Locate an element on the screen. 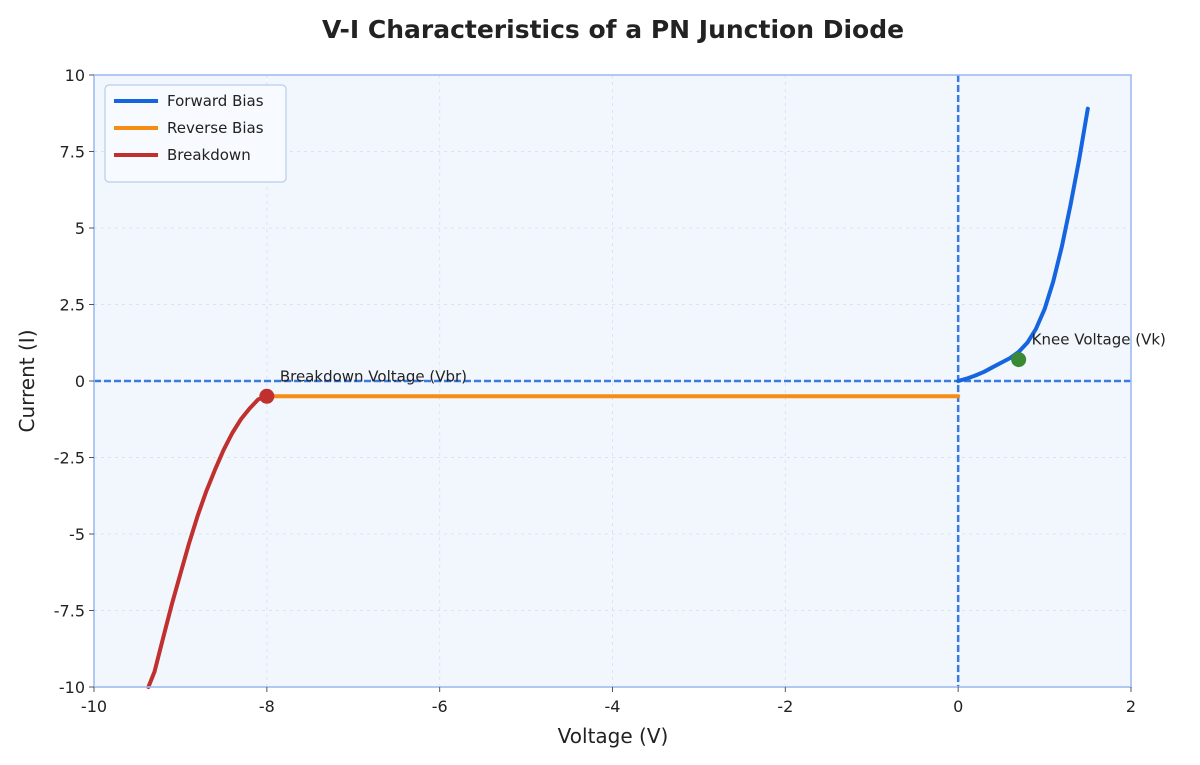 Image resolution: width=1200 pixels, height=765 pixels. x-tick-label: -10 is located at coordinates (94, 706).